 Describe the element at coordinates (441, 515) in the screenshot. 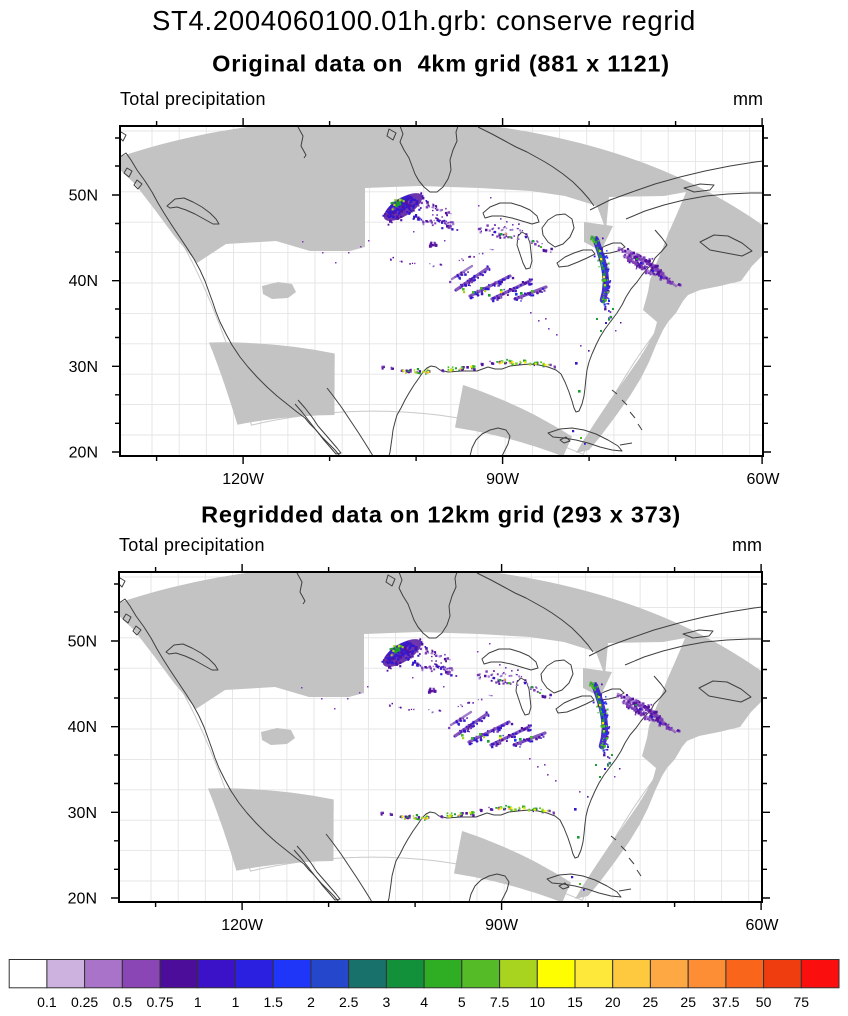

I see `svg-text:Regridded data on 12km grid (2: Regridded data on 12km grid (293 x 373)` at that location.